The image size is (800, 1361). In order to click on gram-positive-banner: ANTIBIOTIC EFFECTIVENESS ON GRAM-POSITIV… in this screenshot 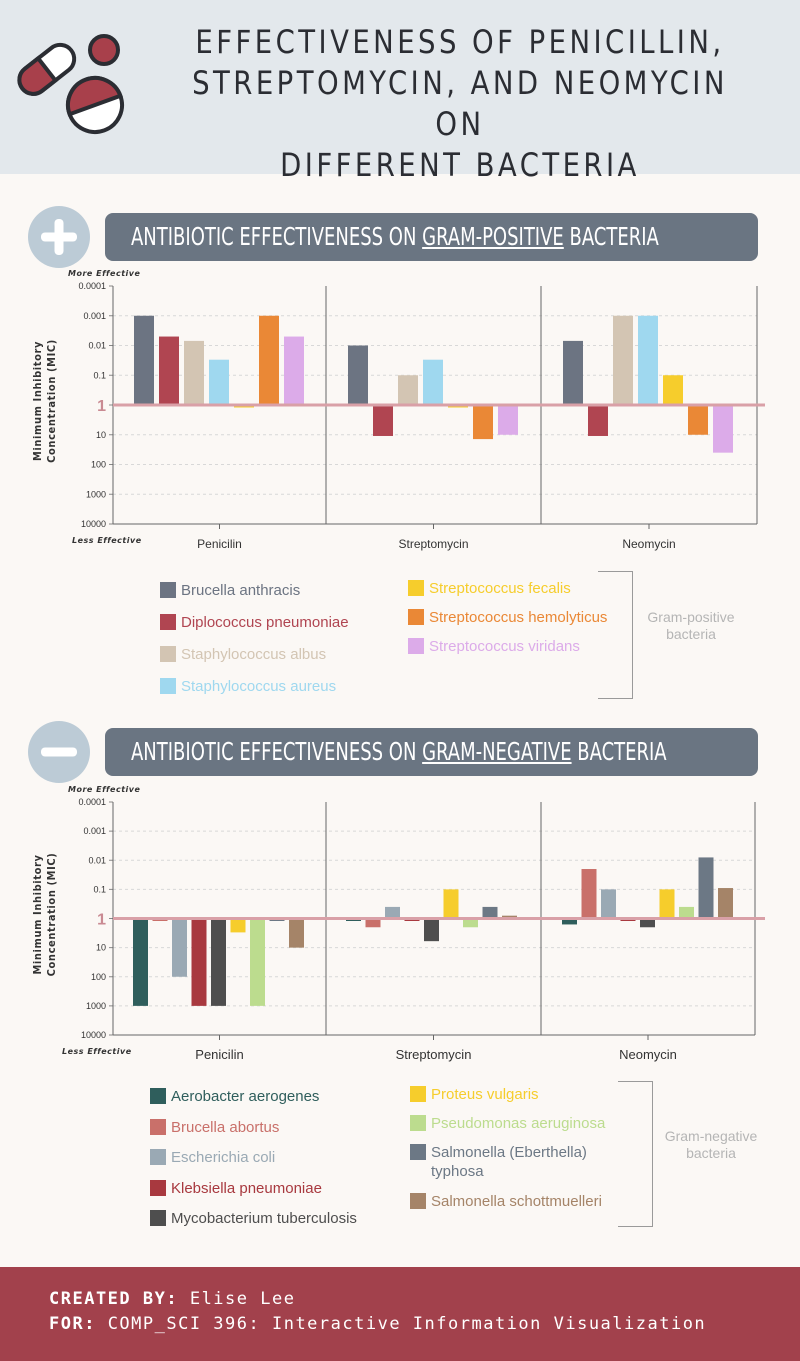, I will do `click(431, 237)`.